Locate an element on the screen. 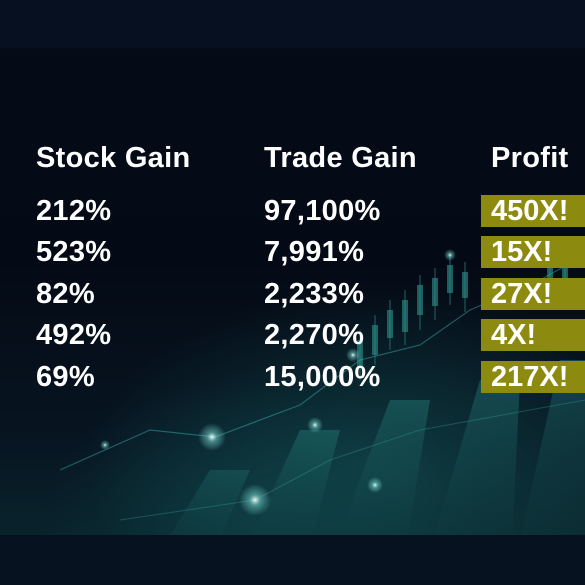 The image size is (585, 585). stock-gain-cell: 69% is located at coordinates (65, 377).